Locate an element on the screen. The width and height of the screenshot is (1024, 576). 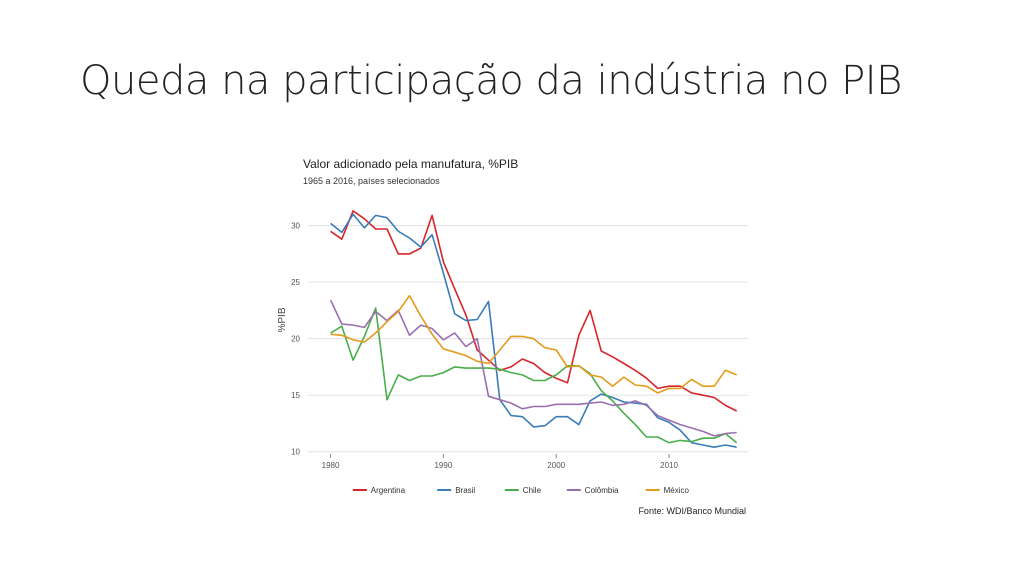
series-line-chile is located at coordinates (534, 375).